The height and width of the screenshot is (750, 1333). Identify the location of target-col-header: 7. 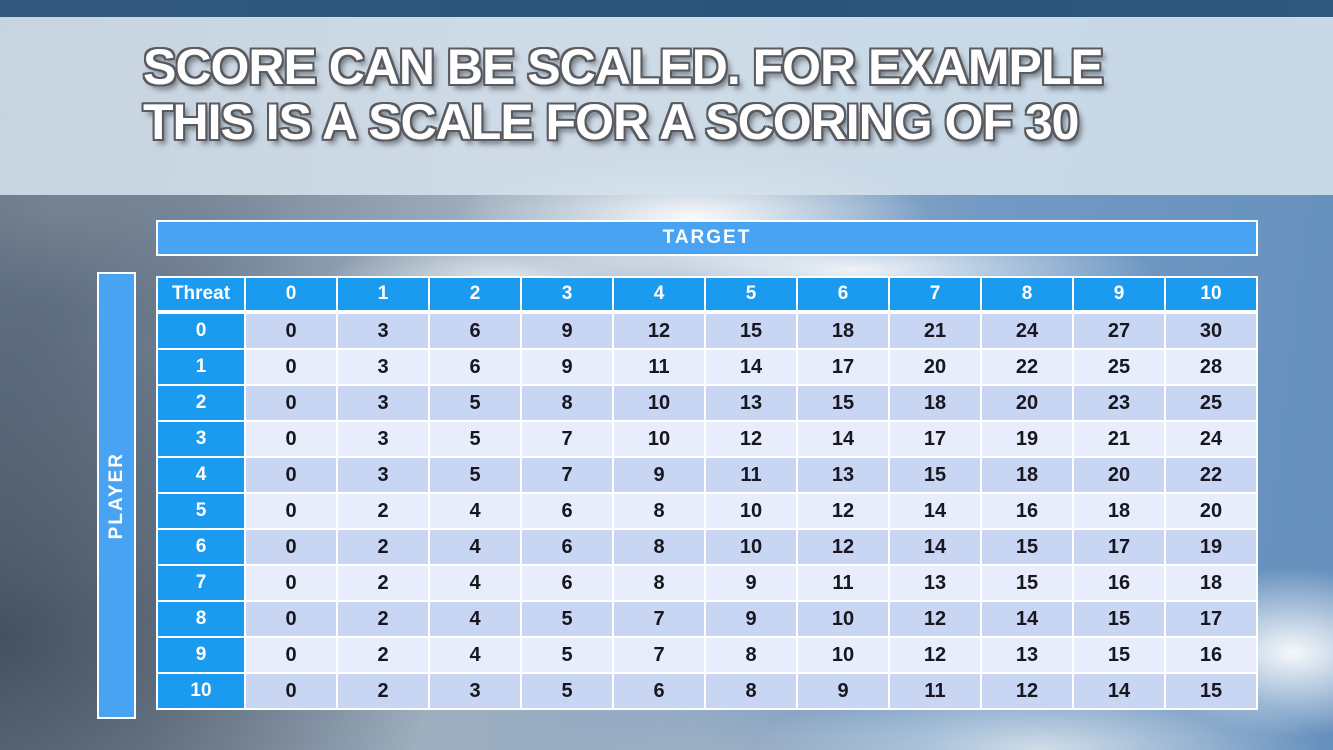
(935, 295).